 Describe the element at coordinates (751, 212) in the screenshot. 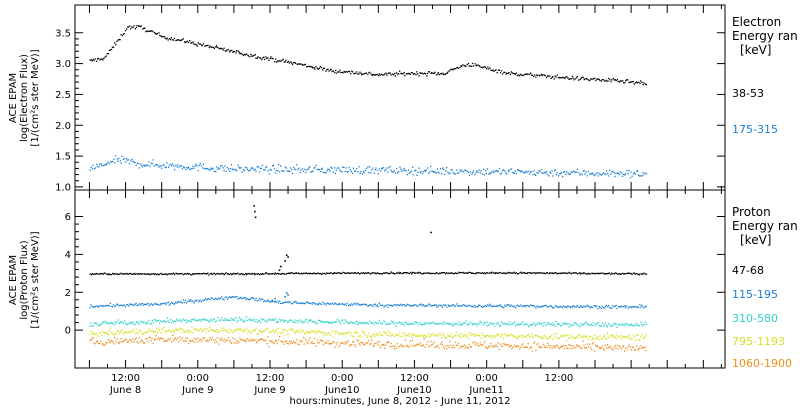

I see `proton-legend-title-1: Proton` at that location.